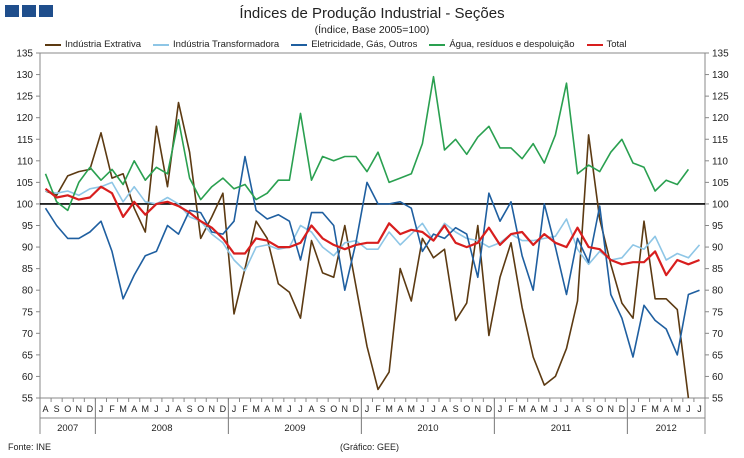  What do you see at coordinates (561, 428) in the screenshot?
I see `x-year-label: 2011` at bounding box center [561, 428].